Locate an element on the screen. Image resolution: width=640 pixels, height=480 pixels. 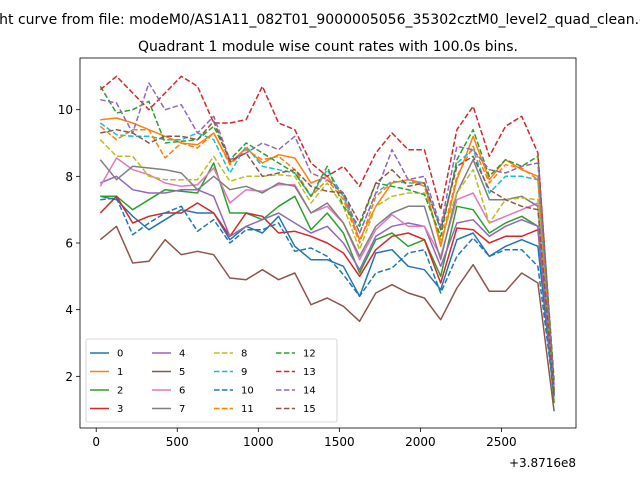
legend-label-4: 4 is located at coordinates (182, 354).